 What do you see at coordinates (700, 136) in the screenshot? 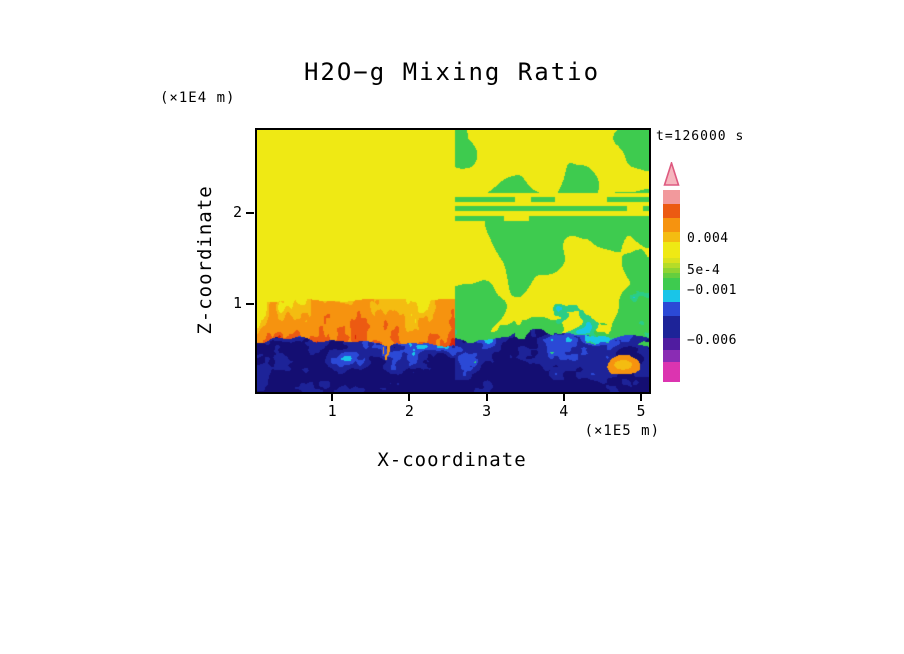
I see `time-stamp-label: t=126000 s` at bounding box center [700, 136].